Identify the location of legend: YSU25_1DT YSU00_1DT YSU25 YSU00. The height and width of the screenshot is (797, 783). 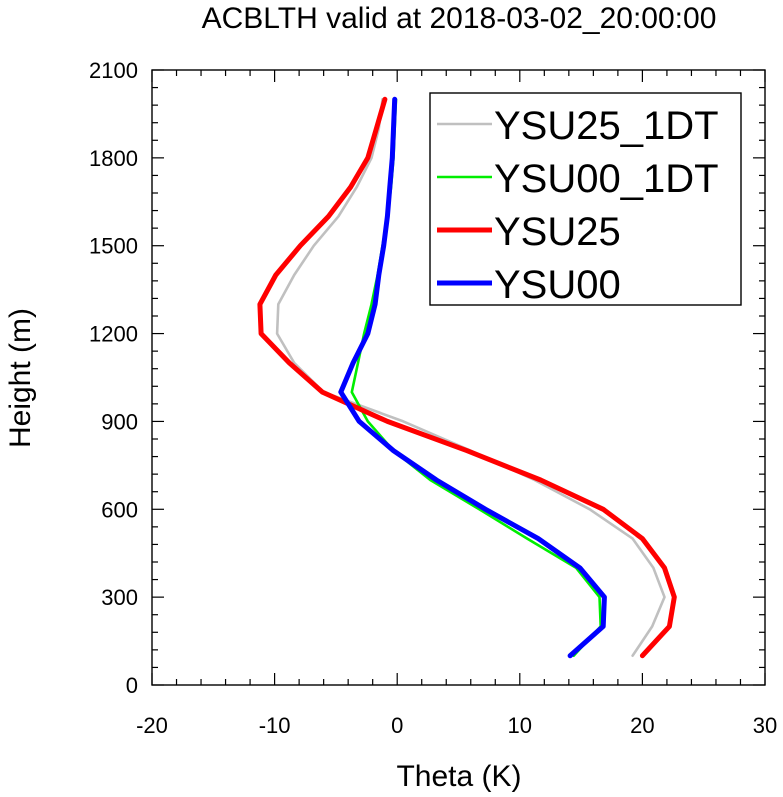
(585, 199).